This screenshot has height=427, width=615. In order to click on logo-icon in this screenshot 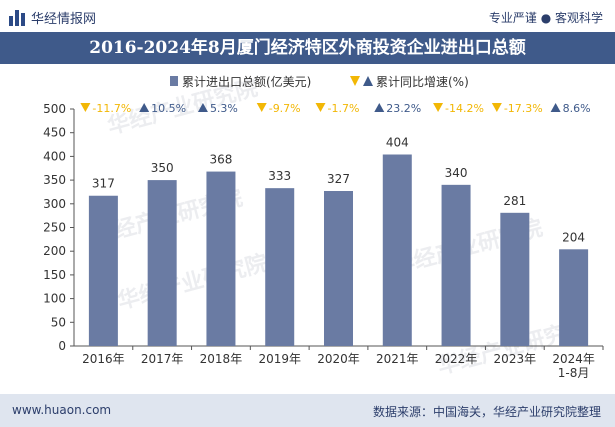, I will do `click(17, 17)`.